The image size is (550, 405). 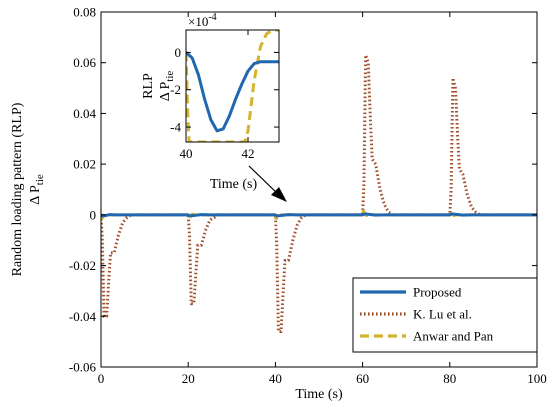 What do you see at coordinates (264, 180) in the screenshot?
I see `zoom-arrow-shaft` at bounding box center [264, 180].